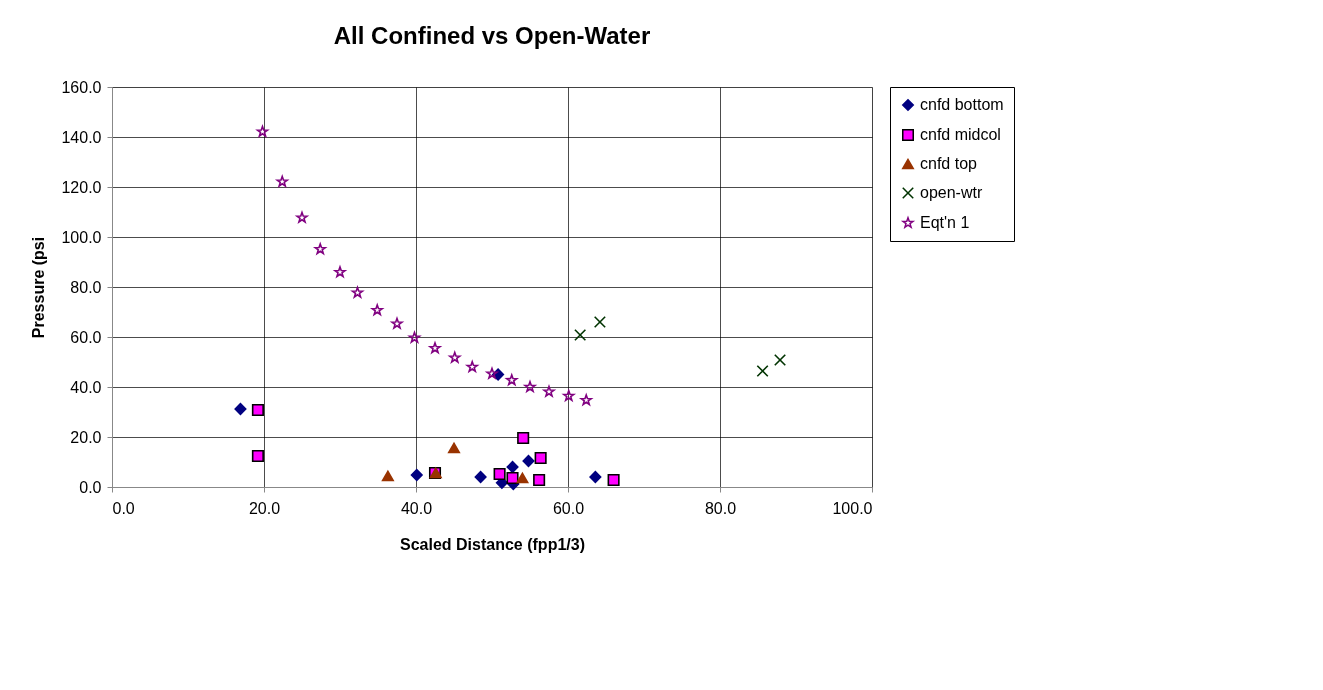 Image resolution: width=1323 pixels, height=690 pixels. Describe the element at coordinates (86, 387) in the screenshot. I see `y-tick-label: 40.0` at that location.